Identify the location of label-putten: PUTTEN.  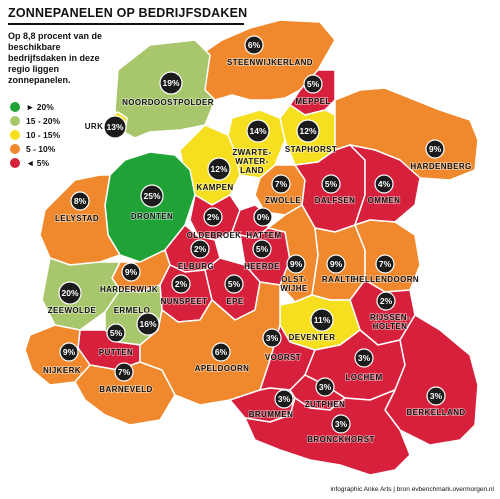
(116, 352).